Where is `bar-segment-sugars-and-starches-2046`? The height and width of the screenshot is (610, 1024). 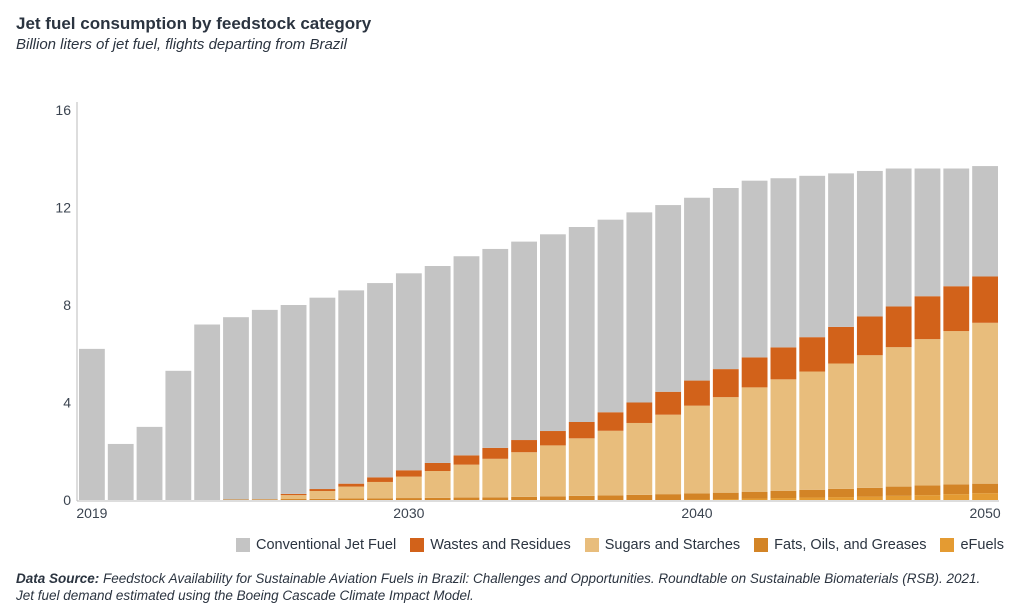 bar-segment-sugars-and-starches-2046 is located at coordinates (869, 421).